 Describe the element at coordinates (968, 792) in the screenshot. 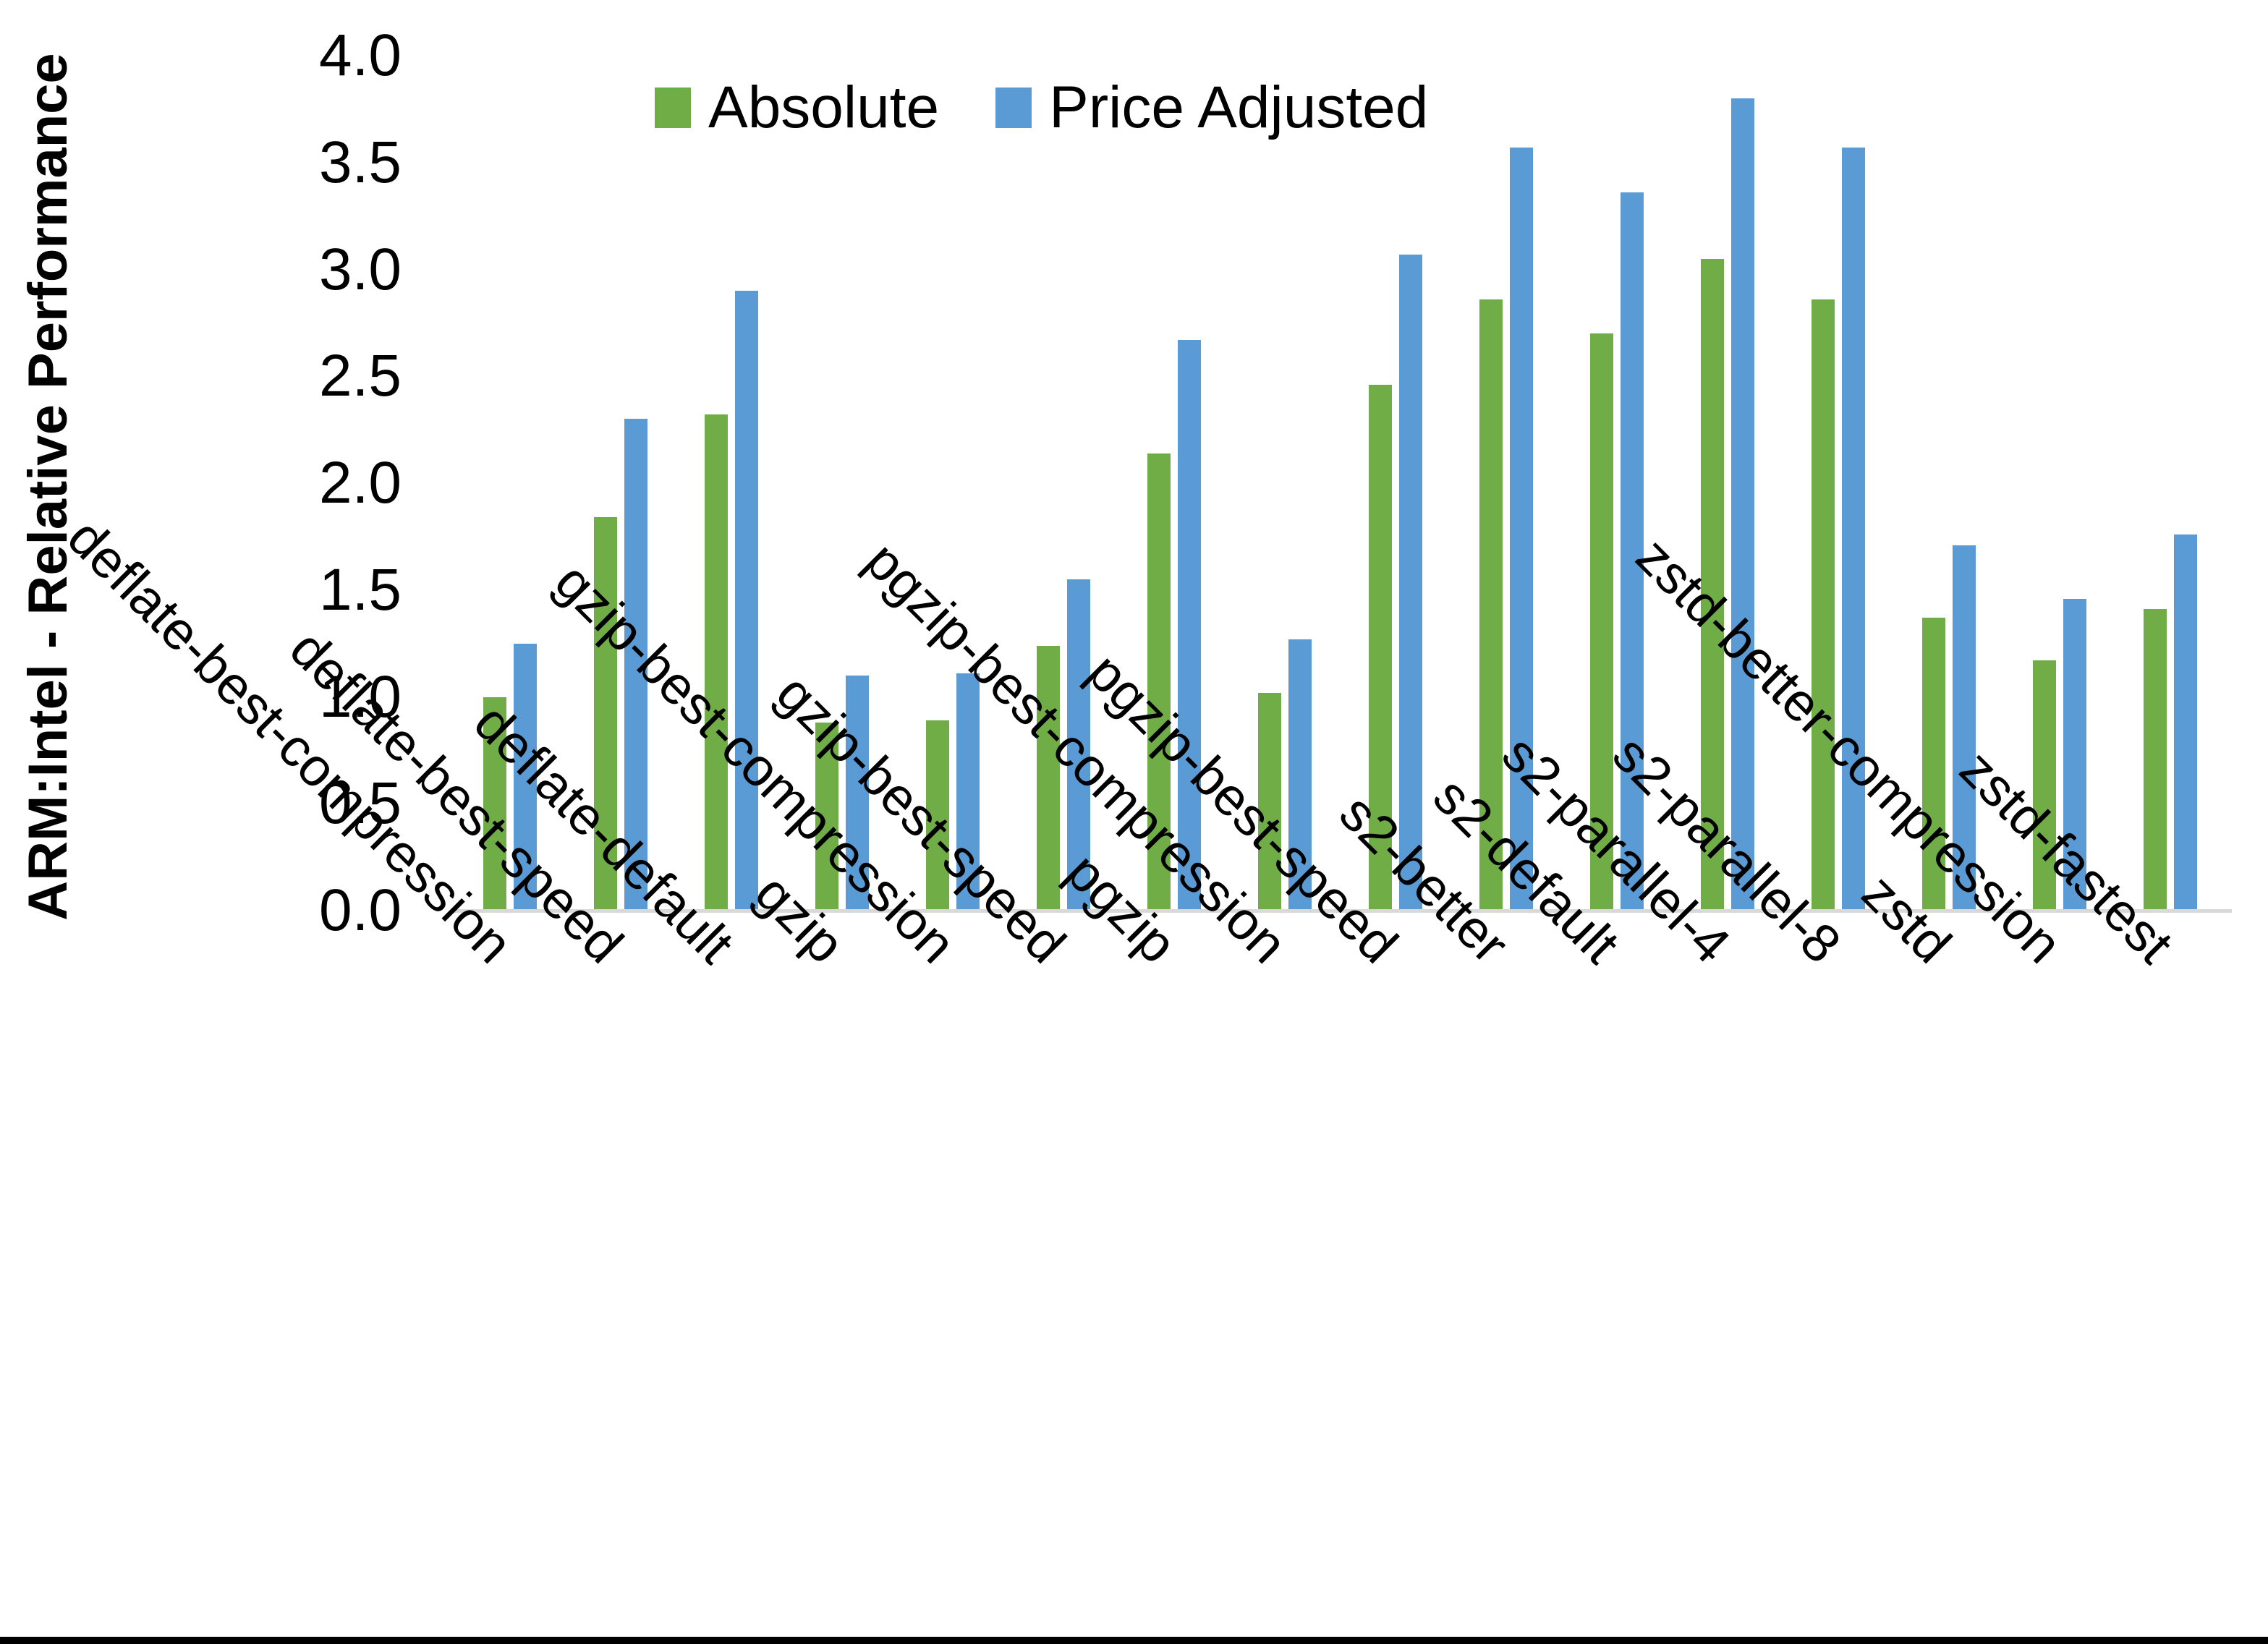

I see `bar-price-adjusted-gzip-best-compression` at that location.